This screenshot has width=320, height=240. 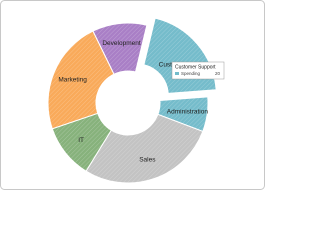 I want to click on tooltip: Customer Support Spending 20, so click(x=198, y=70).